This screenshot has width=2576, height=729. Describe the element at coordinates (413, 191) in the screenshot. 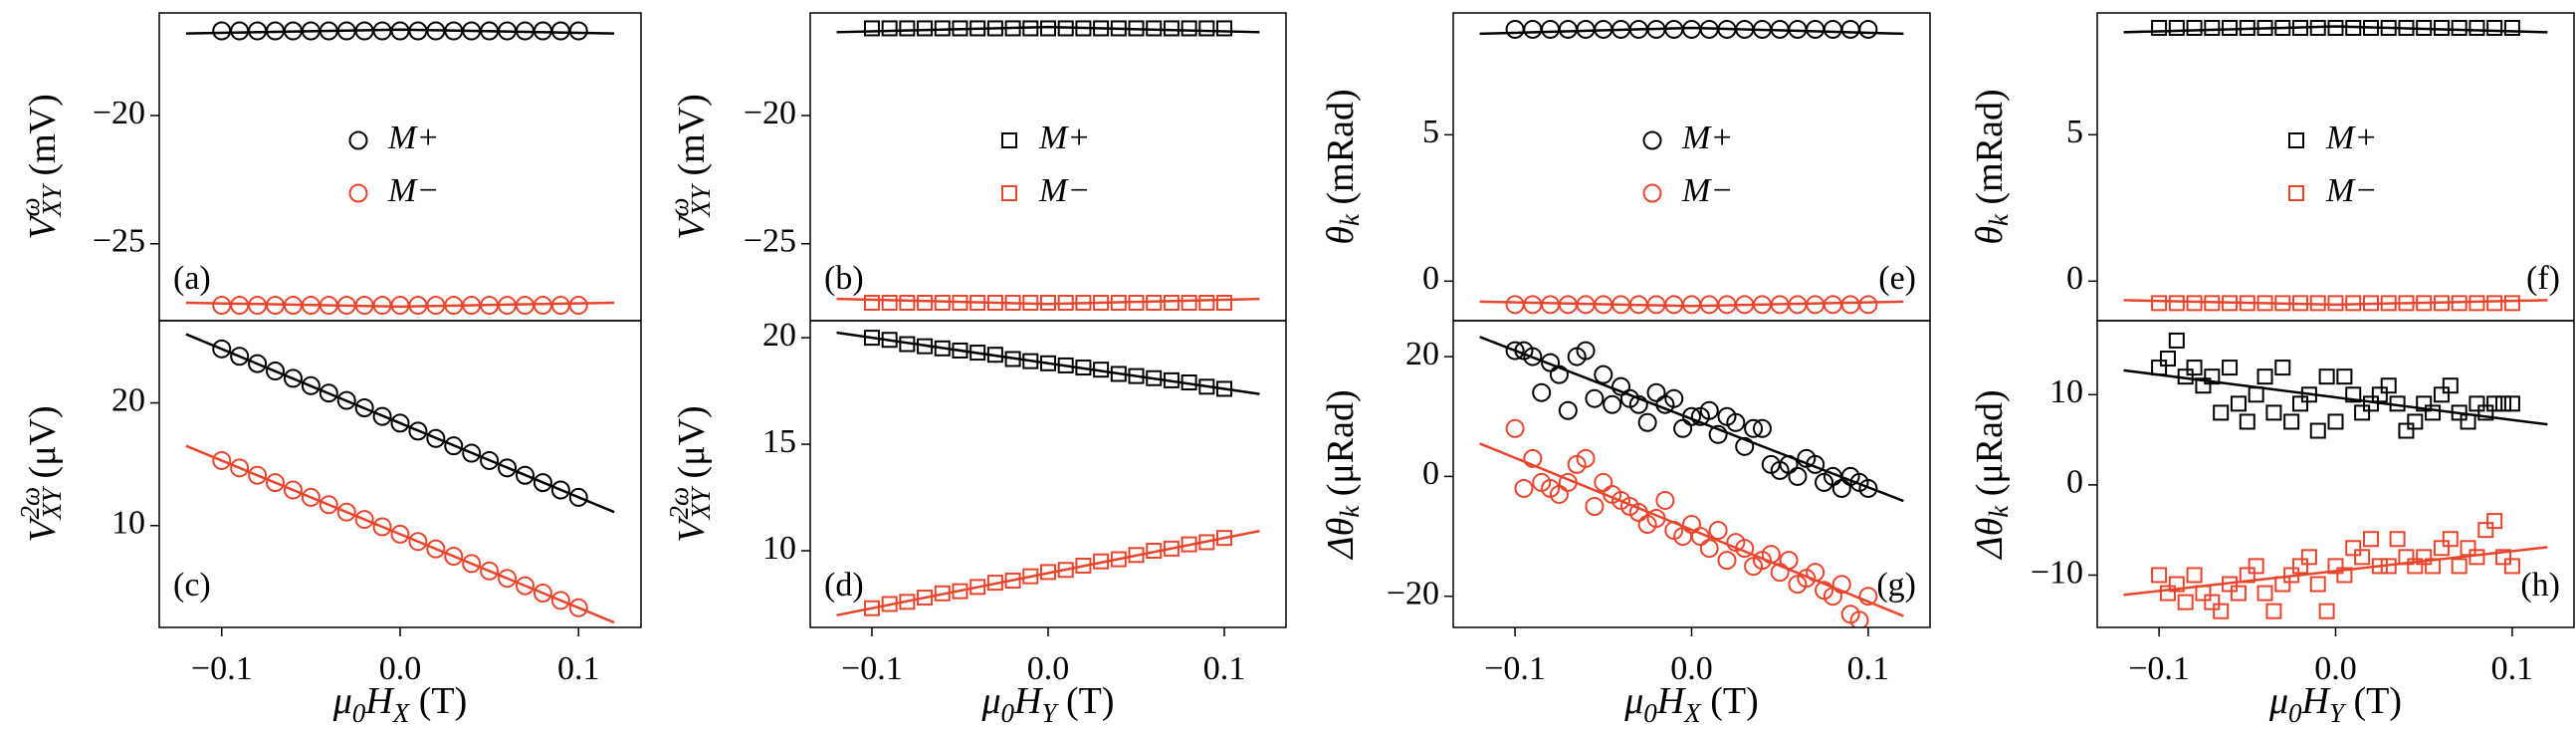

I see `legend-label: M−` at that location.